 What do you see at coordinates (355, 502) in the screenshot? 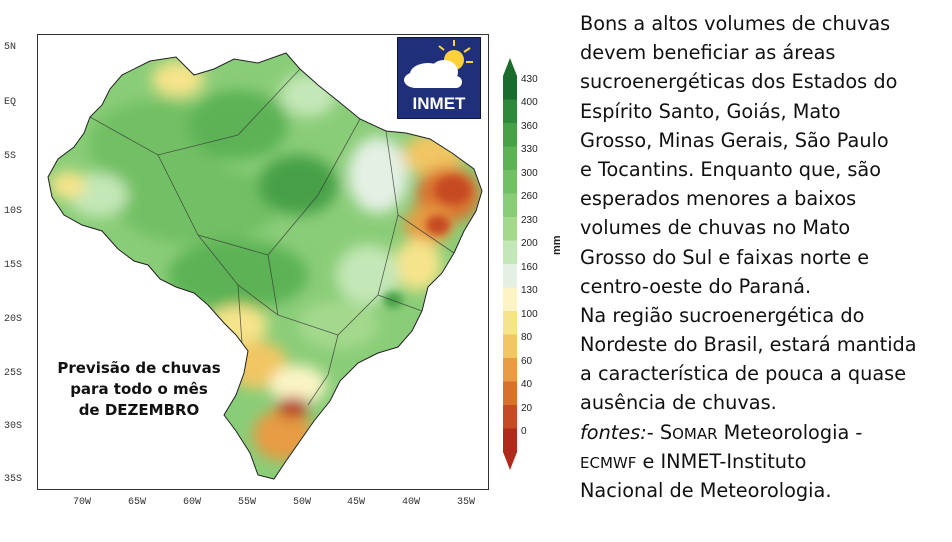
I see `lon-tick: 45W` at bounding box center [355, 502].